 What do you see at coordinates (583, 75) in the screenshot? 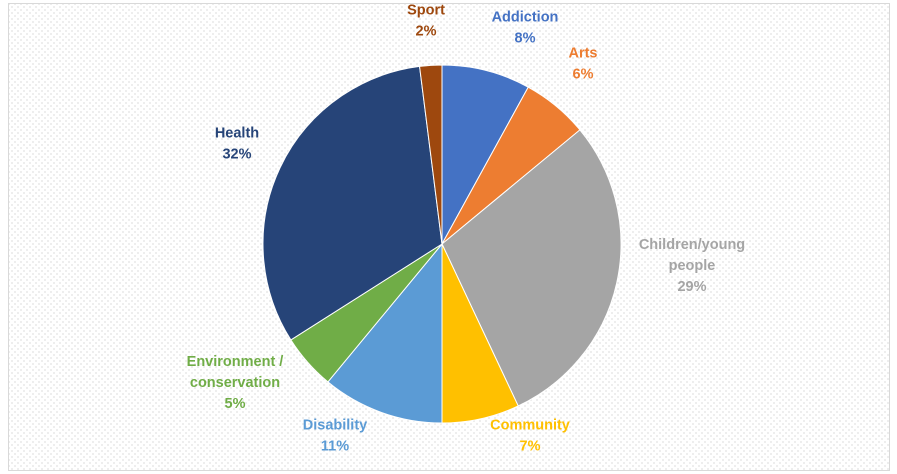
I see `slice-value-label: 6%` at bounding box center [583, 75].